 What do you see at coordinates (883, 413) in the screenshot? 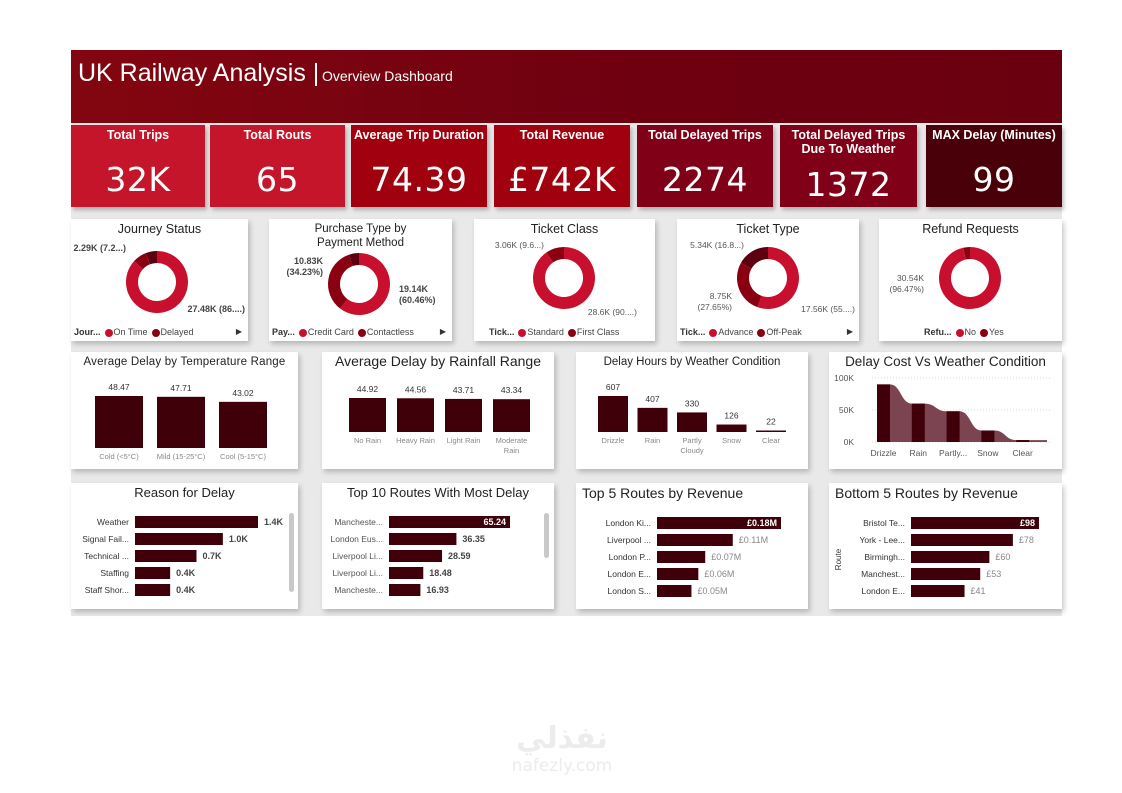
I see `column-drizzle` at bounding box center [883, 413].